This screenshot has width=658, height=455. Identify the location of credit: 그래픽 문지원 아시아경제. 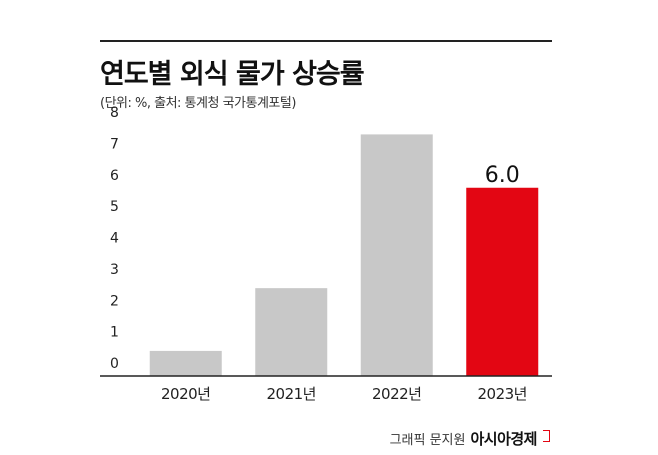
(470, 438).